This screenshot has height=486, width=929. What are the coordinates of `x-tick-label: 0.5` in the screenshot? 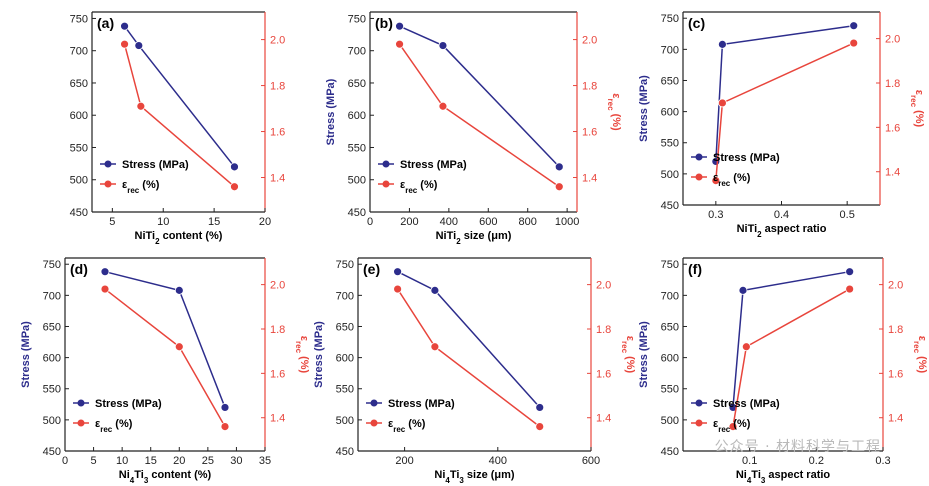 It's located at (847, 215).